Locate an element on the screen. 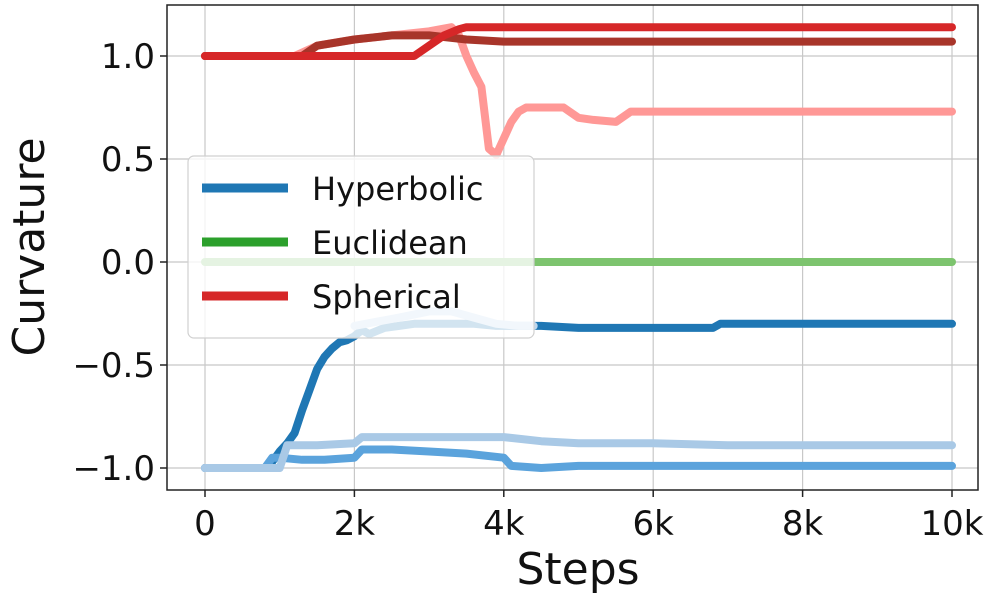  x-tick-label: 8k is located at coordinates (803, 524).